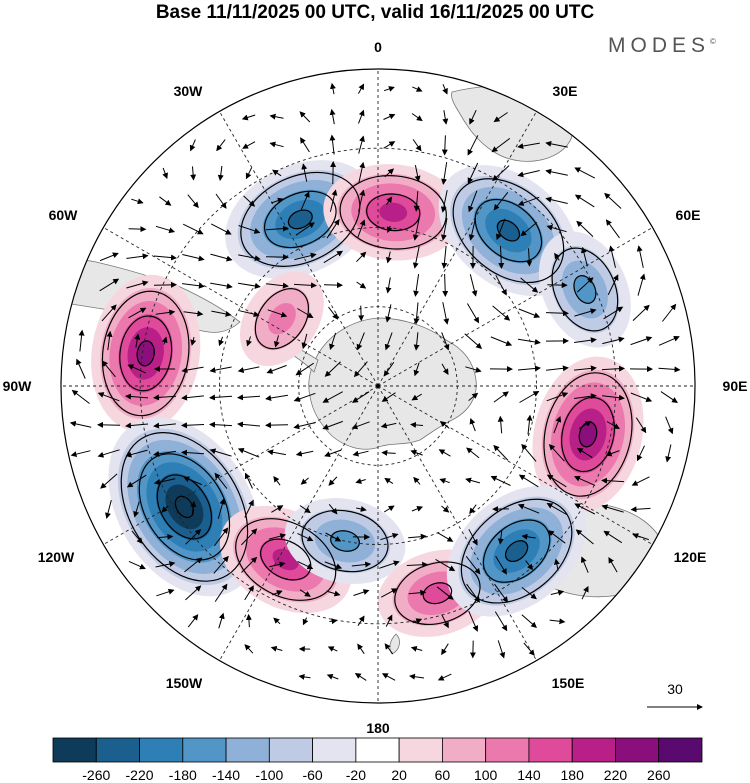 This screenshot has height=783, width=750. I want to click on modes-logo: MODES©, so click(662, 46).